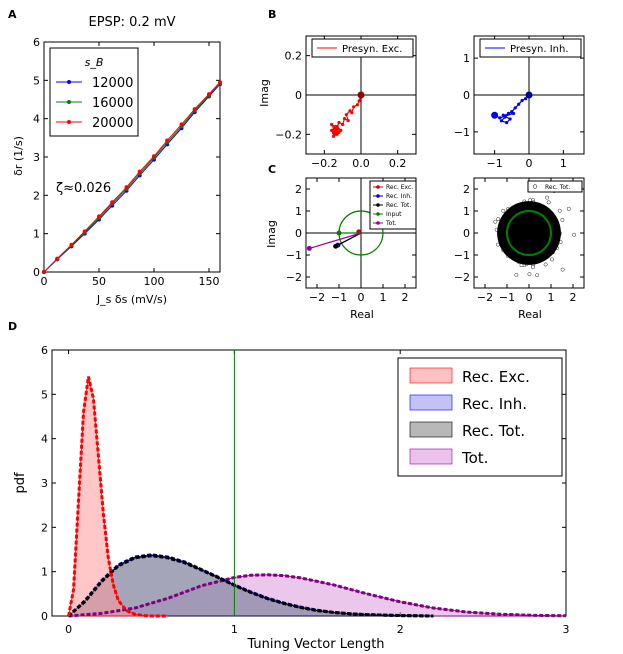  I want to click on panel-d-xlabel: Tuning Vector Length, so click(315, 644).